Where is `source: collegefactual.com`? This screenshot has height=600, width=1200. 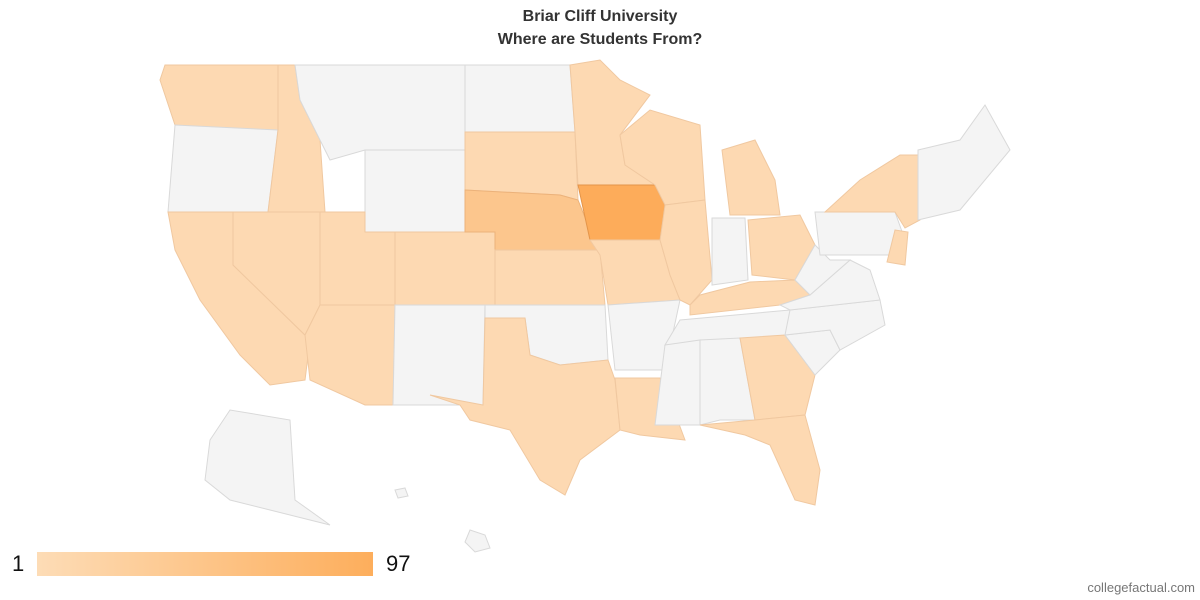 source: collegefactual.com is located at coordinates (1141, 587).